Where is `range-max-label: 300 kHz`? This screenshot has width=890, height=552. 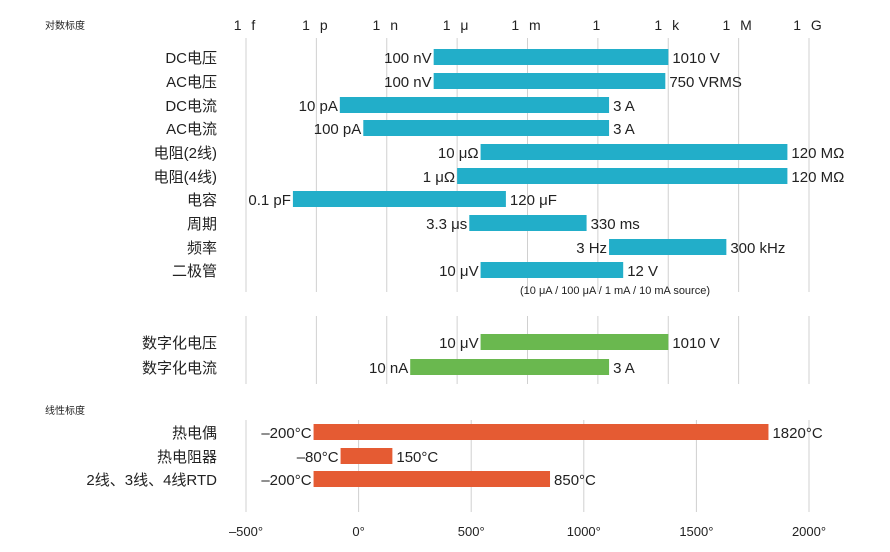
range-max-label: 300 kHz is located at coordinates (757, 248).